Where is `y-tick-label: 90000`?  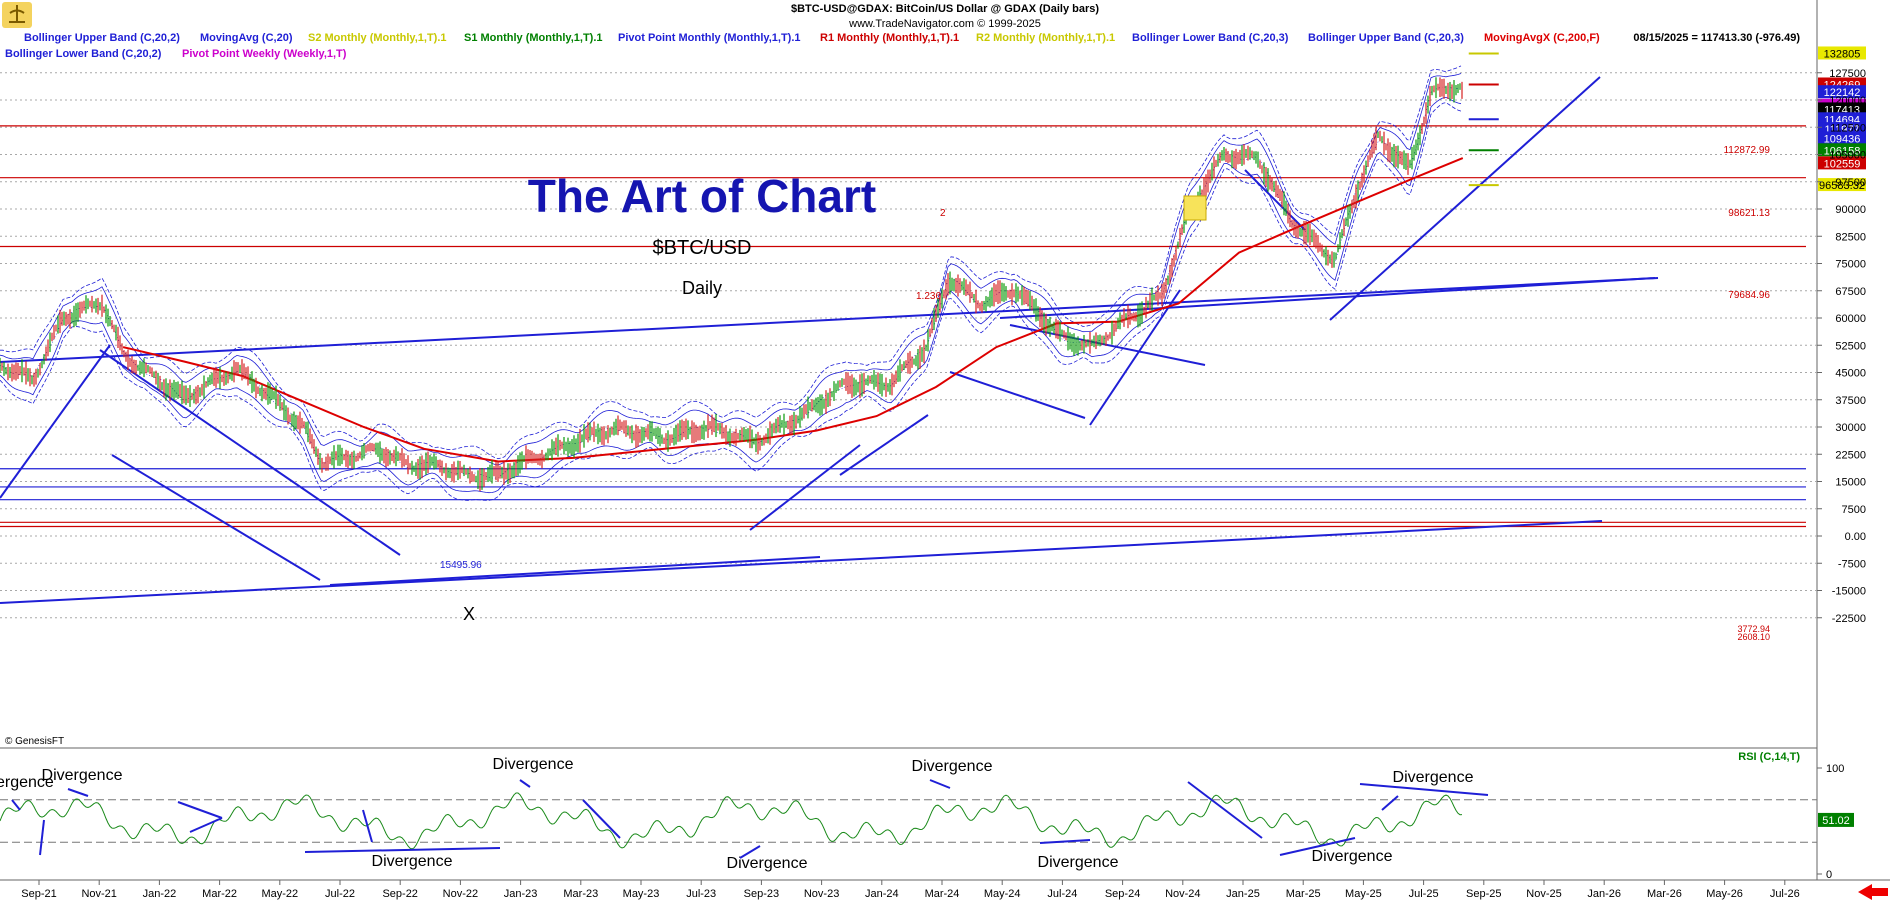
y-tick-label: 90000 is located at coordinates (1850, 210).